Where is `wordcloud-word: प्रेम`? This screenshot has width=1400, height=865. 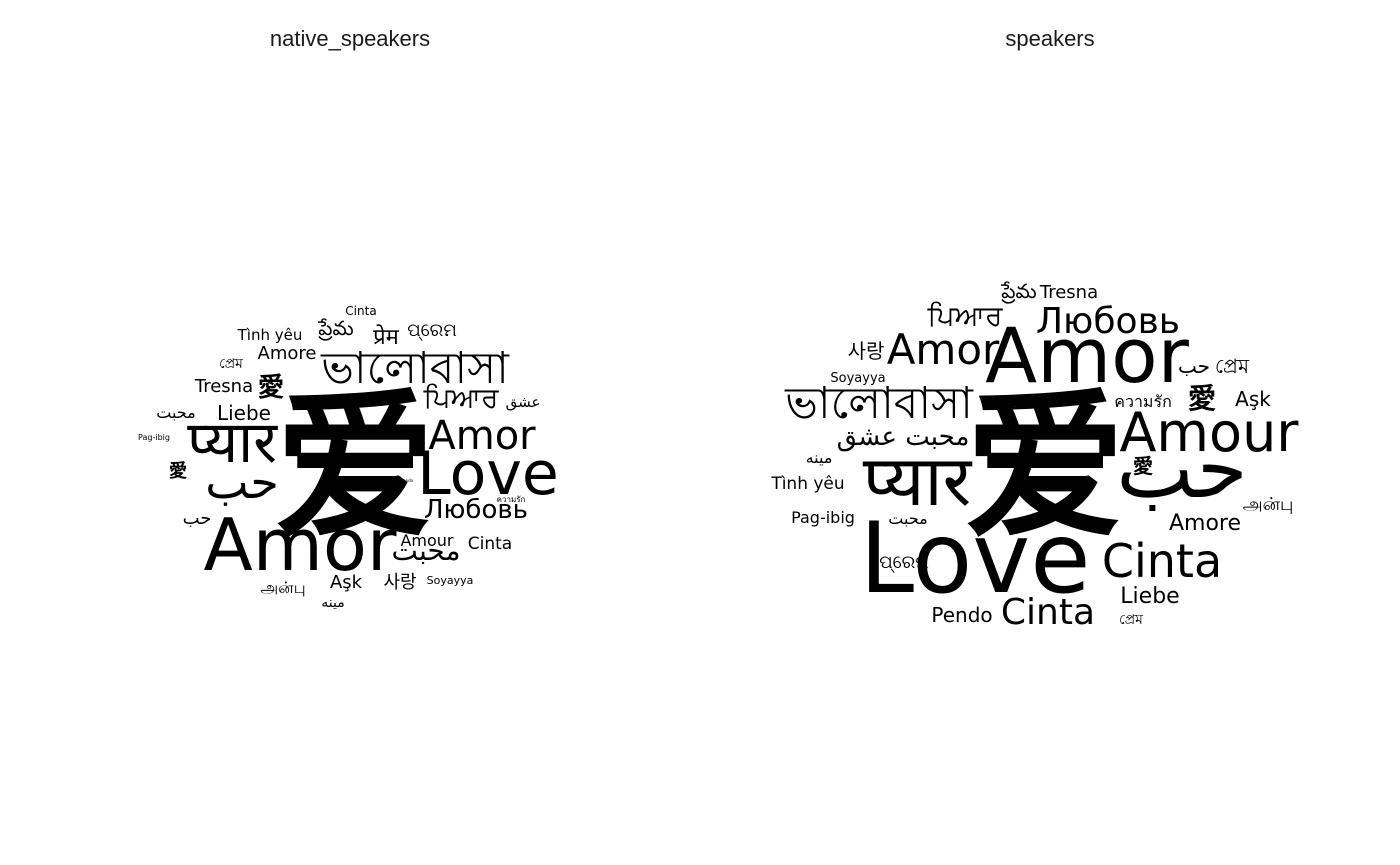
wordcloud-word: प्रेम is located at coordinates (386, 337).